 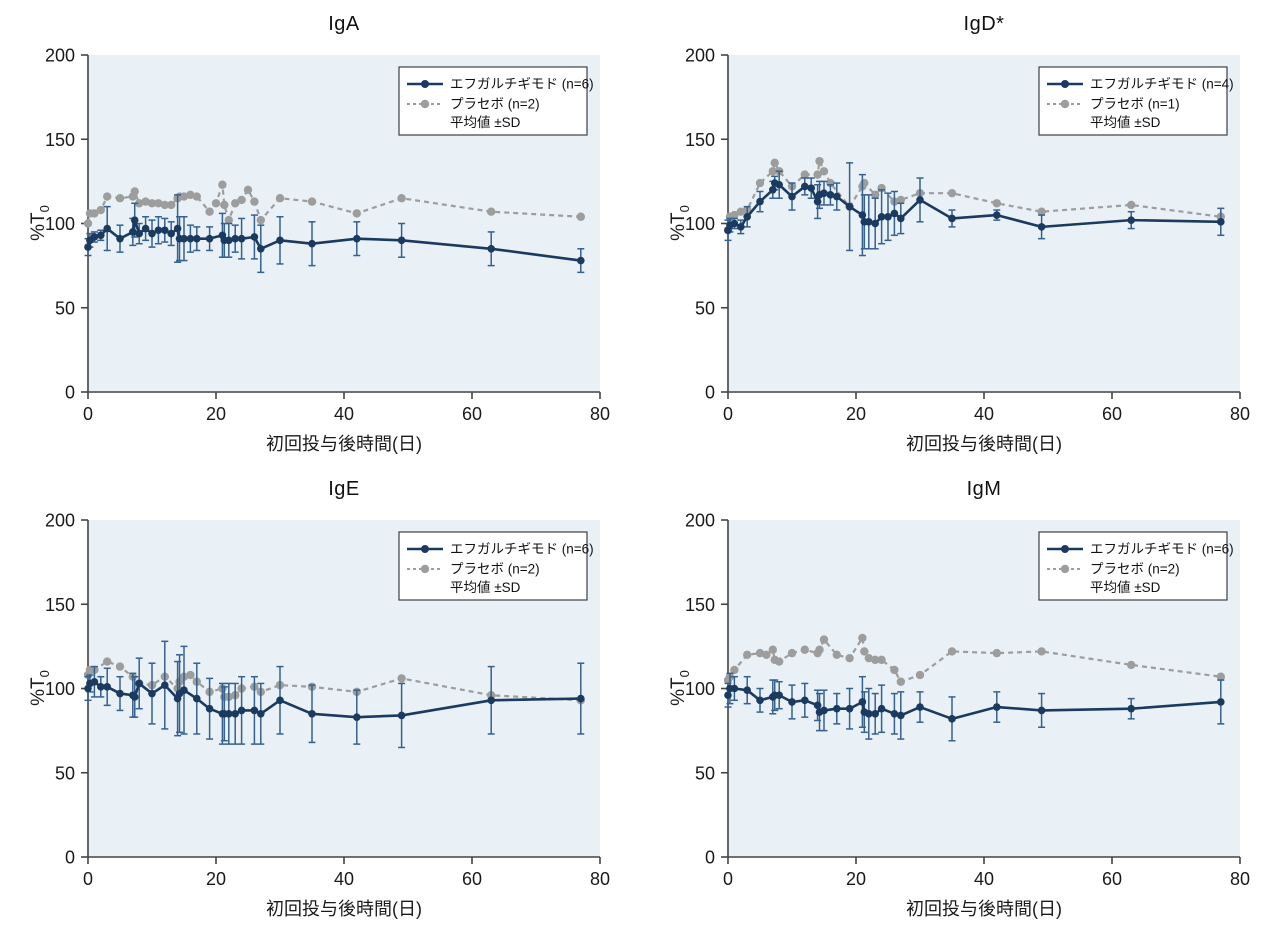 I want to click on y-tick-label: 200, so click(x=700, y=521).